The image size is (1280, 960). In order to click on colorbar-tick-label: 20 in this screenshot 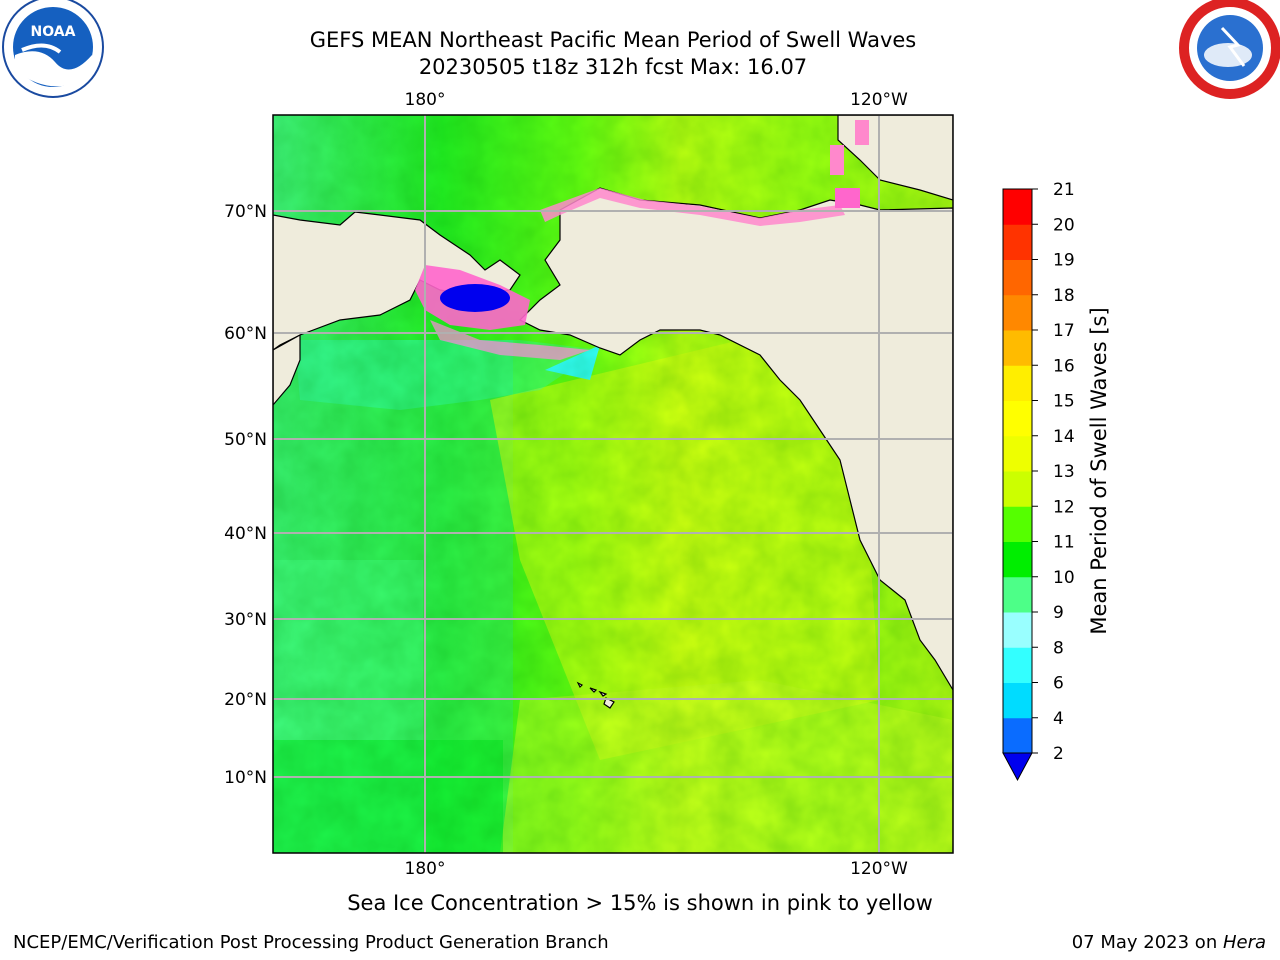, I will do `click(1064, 225)`.